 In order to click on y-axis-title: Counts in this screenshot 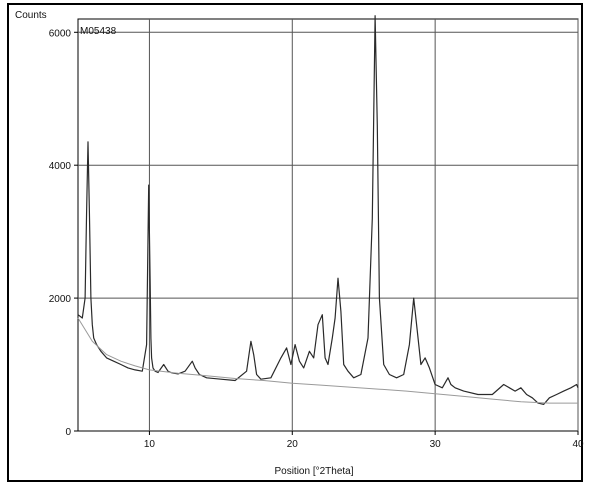, I will do `click(31, 15)`.